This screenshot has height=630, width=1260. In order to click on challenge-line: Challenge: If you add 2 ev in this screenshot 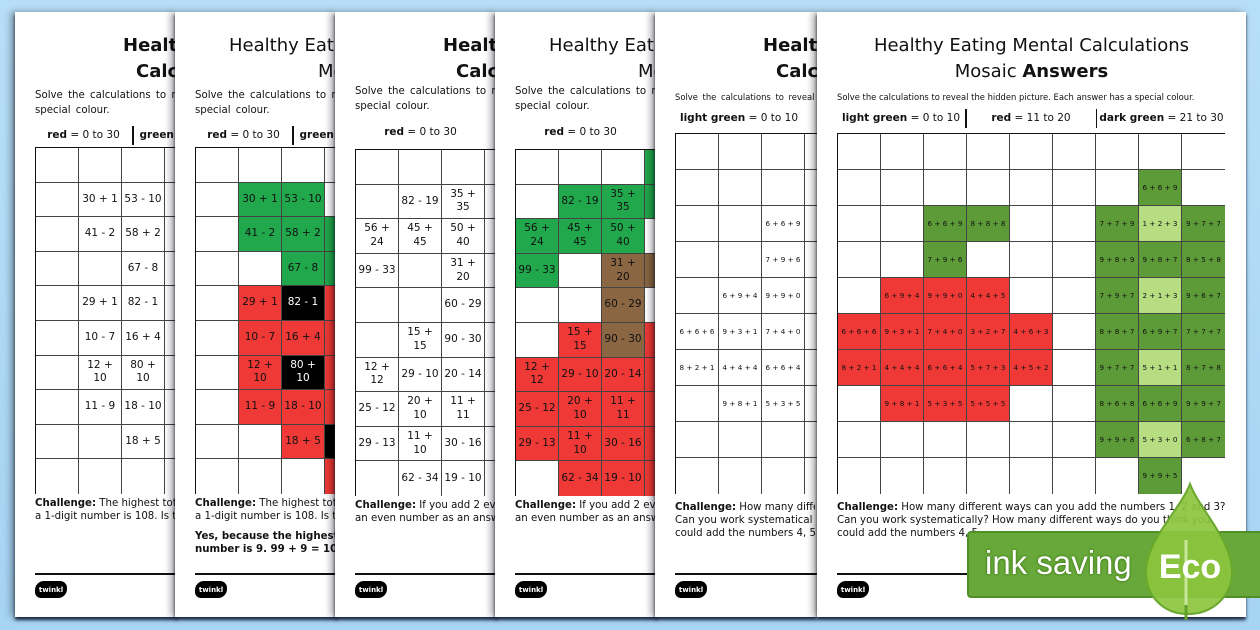, I will do `click(425, 505)`.